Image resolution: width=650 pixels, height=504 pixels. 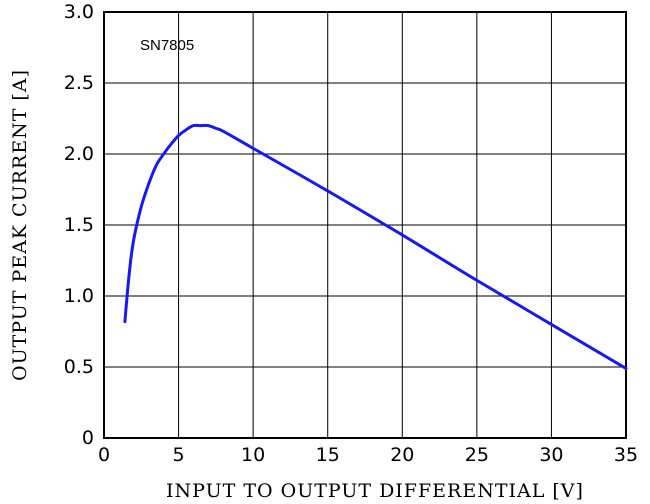 I want to click on y-tick-label: 0.5, so click(x=79, y=367).